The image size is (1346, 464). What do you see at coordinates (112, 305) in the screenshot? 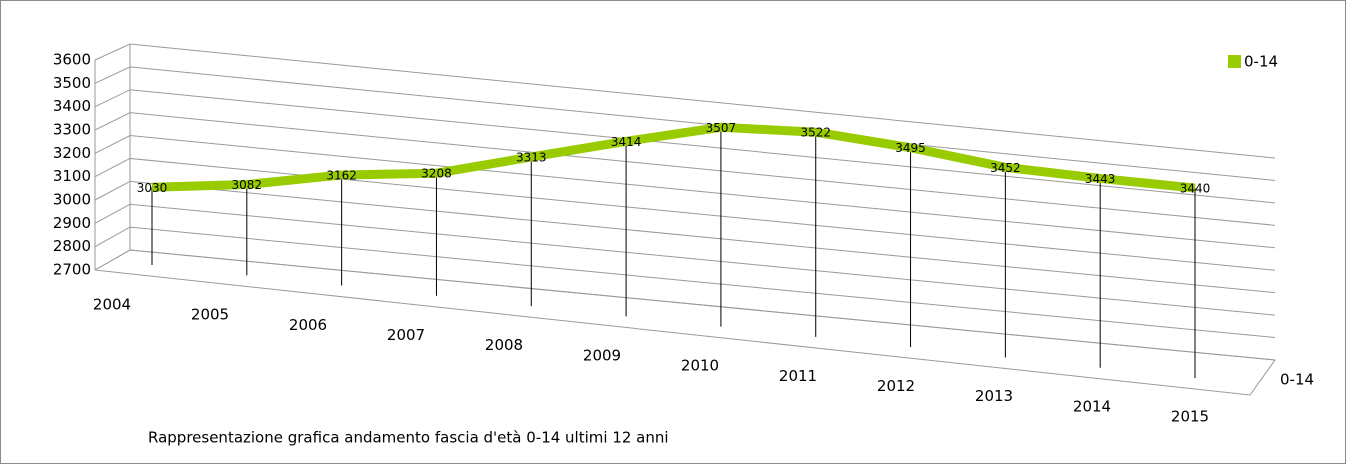
I see `x-tick-label: 2004` at bounding box center [112, 305].